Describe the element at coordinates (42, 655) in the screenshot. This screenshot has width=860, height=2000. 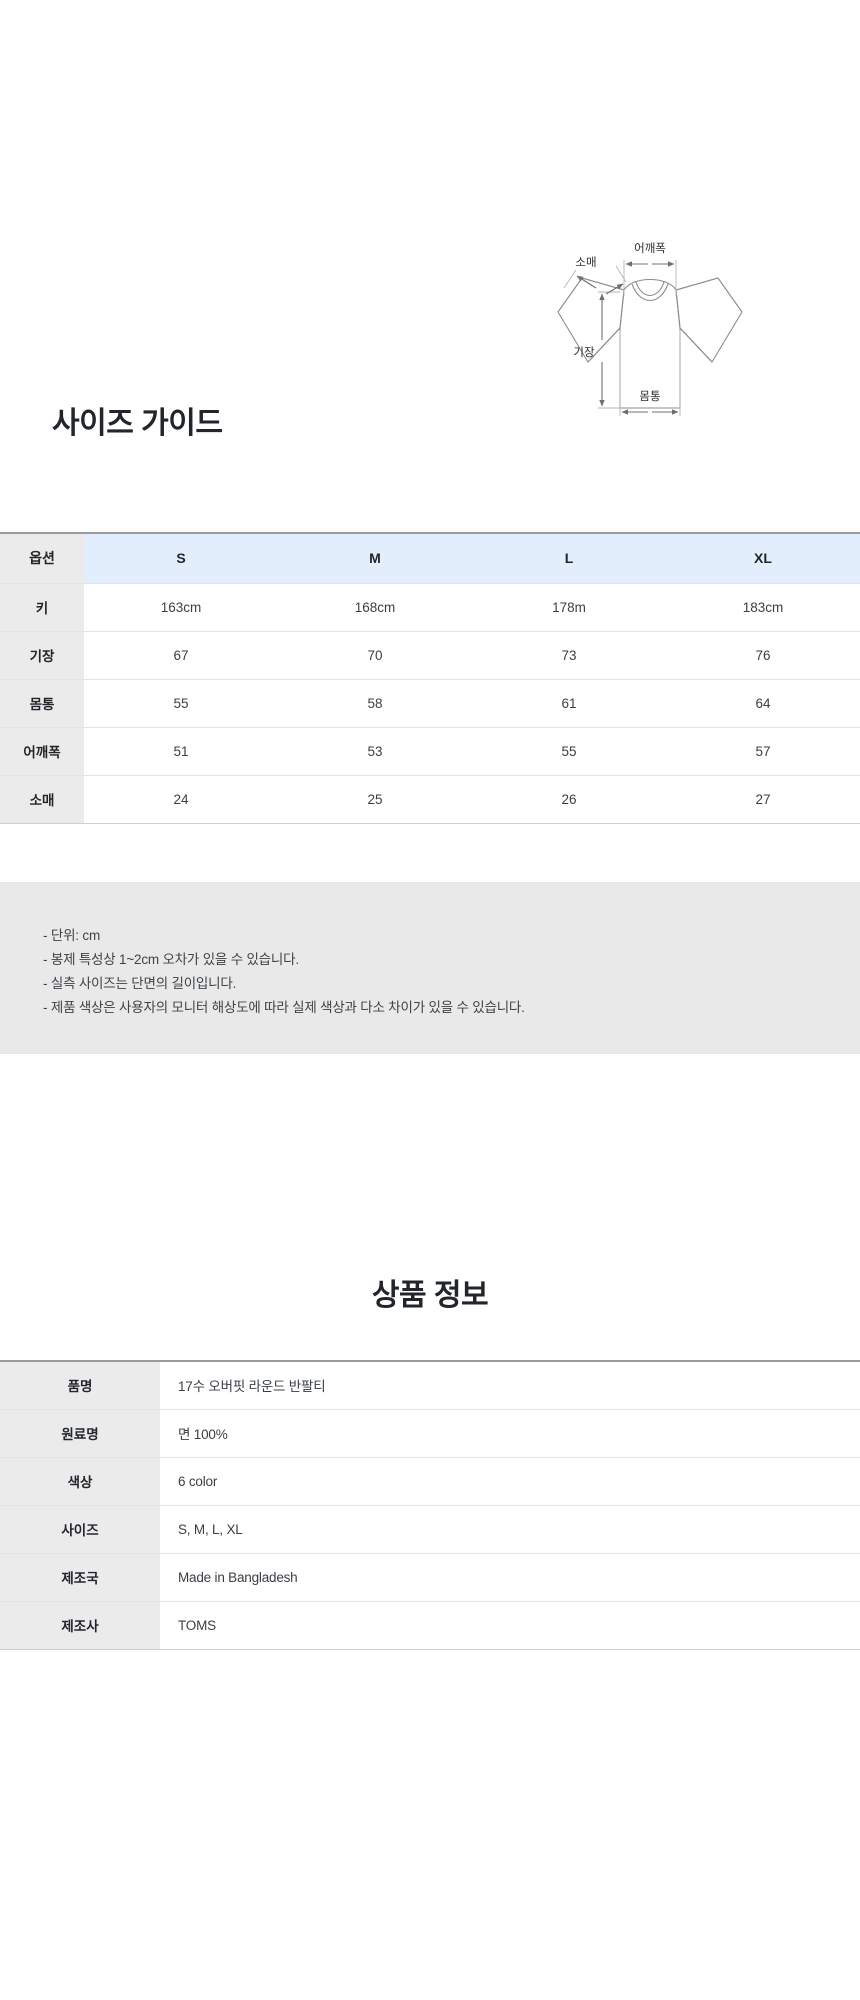
I see `size-row-label-length: 기장` at that location.